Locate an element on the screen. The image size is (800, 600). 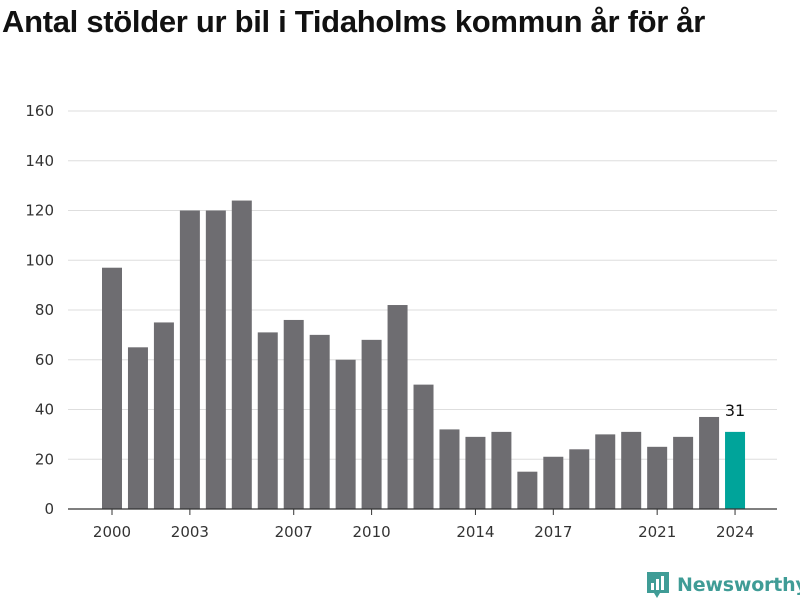
y-tick-label: 20 is located at coordinates (44, 459).